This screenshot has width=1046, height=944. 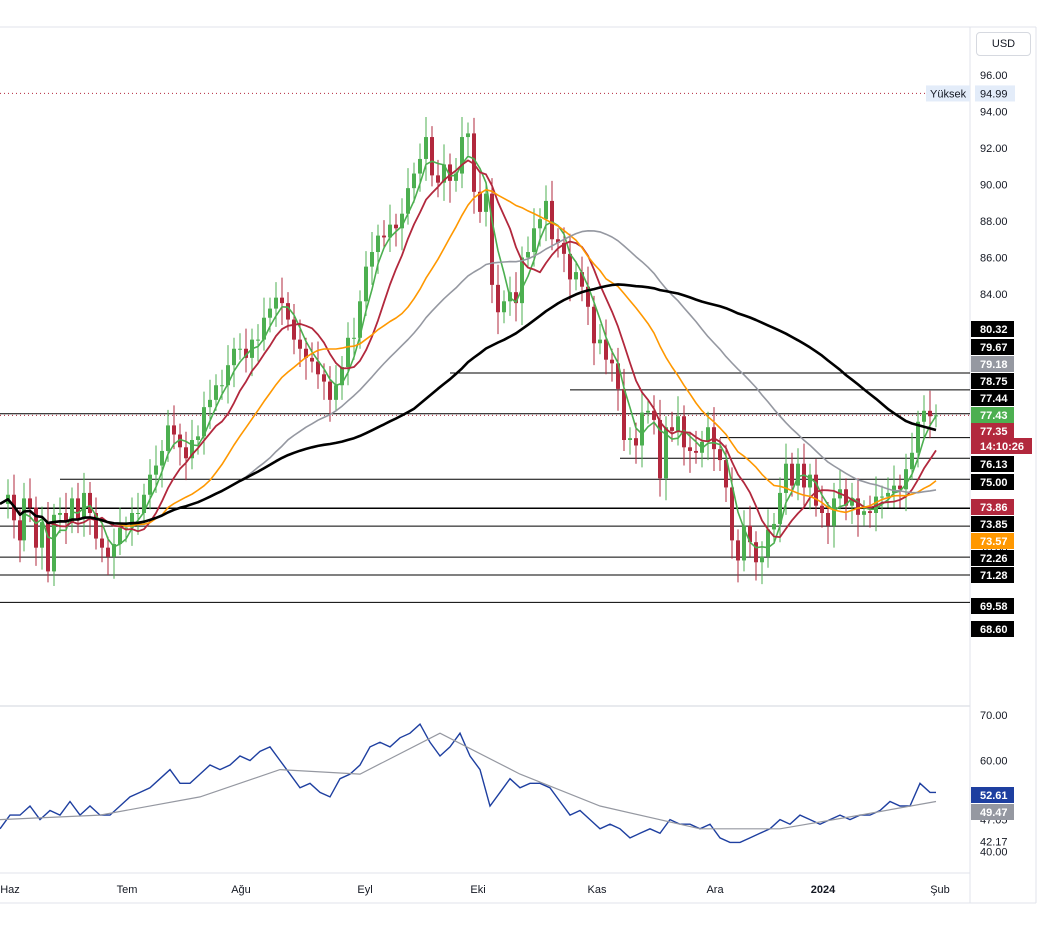 I want to click on rsi-tag-label: 52.61, so click(x=994, y=796).